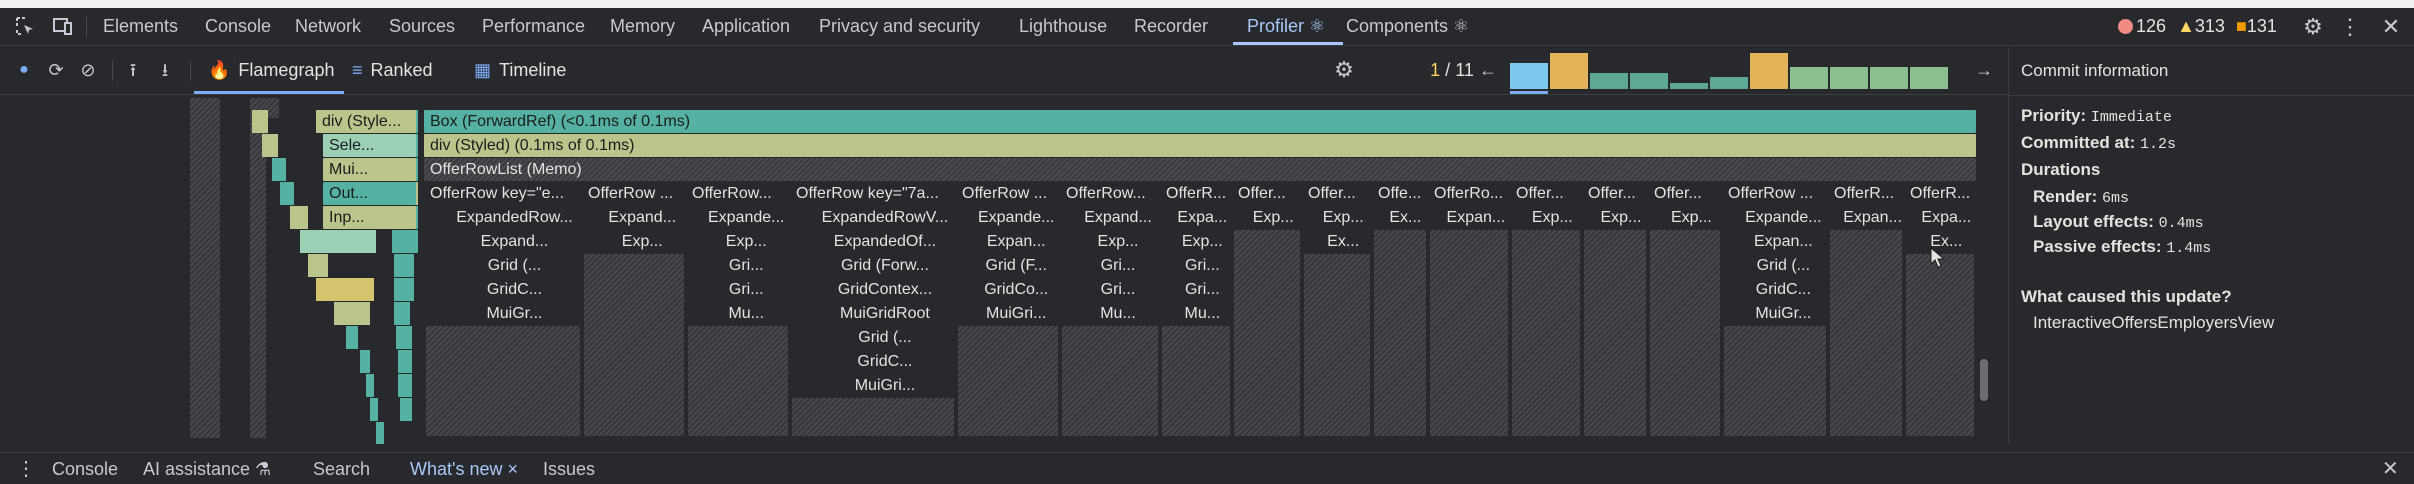 This screenshot has width=2414, height=484. I want to click on flamegraph-scrollbar, so click(1984, 380).